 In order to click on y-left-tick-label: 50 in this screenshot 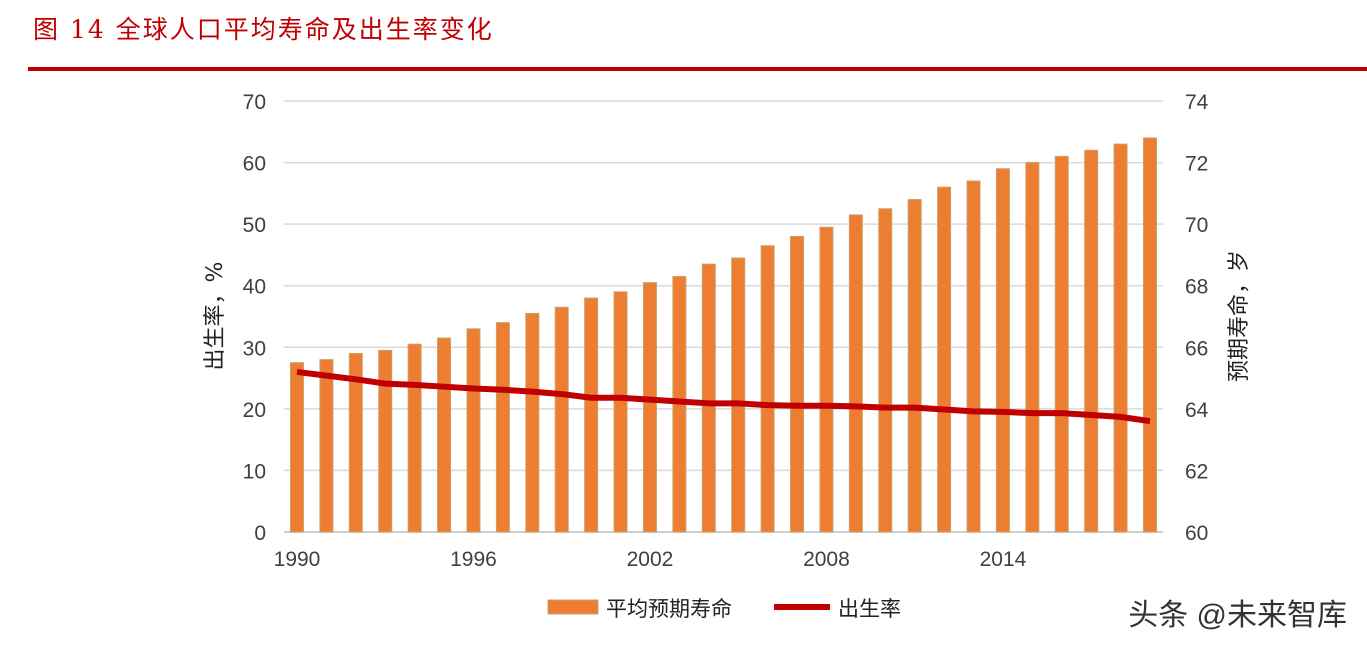, I will do `click(254, 225)`.